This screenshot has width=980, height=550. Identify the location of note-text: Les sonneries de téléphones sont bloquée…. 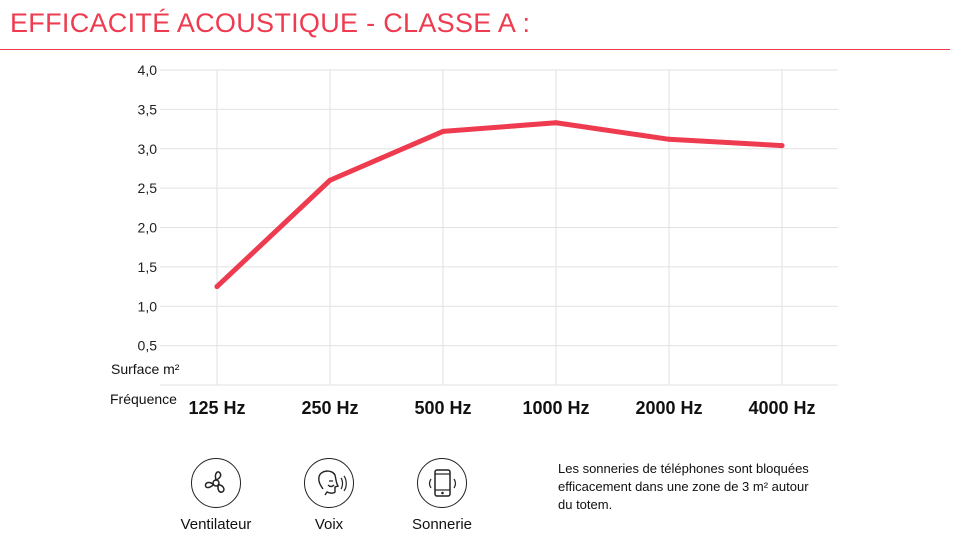
(683, 486).